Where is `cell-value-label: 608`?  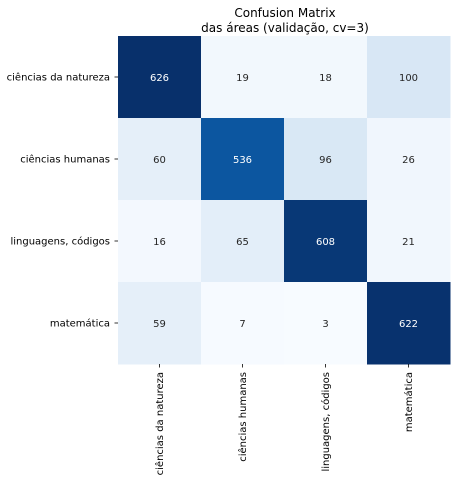
cell-value-label: 608 is located at coordinates (325, 242).